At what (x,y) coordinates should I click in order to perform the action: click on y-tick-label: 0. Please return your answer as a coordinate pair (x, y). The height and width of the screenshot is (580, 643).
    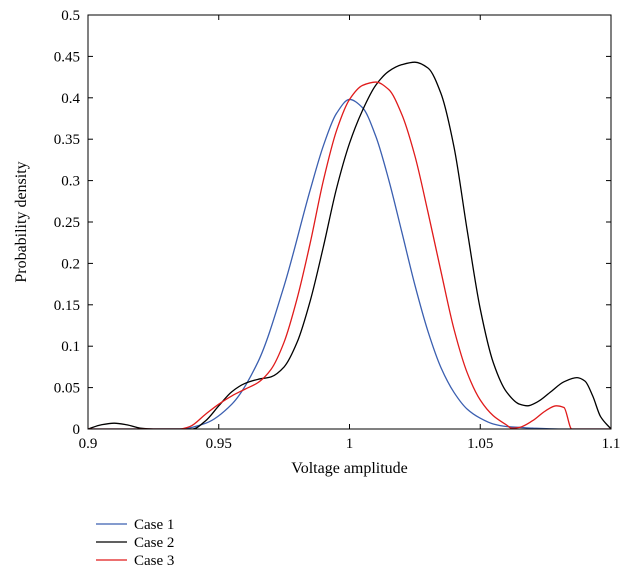
    Looking at the image, I should click on (77, 430).